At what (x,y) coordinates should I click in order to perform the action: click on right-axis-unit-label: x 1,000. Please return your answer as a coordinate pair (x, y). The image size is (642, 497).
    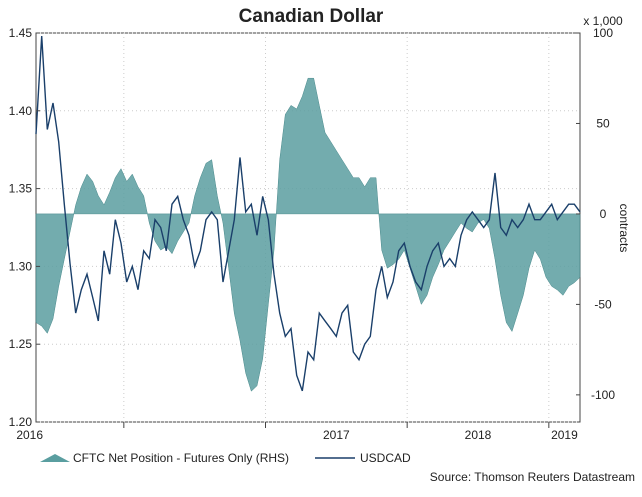
    Looking at the image, I should click on (603, 21).